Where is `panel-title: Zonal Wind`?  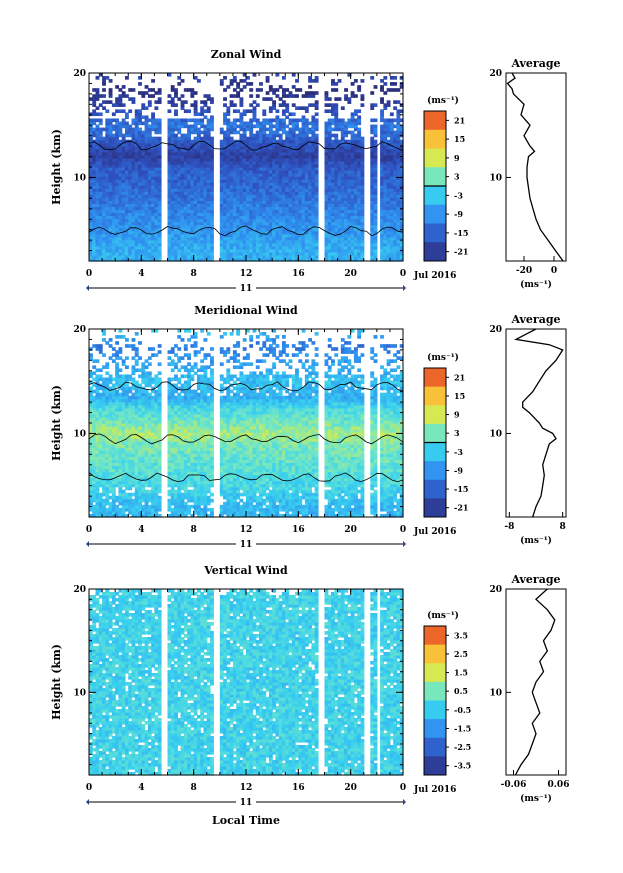 panel-title: Zonal Wind is located at coordinates (246, 54).